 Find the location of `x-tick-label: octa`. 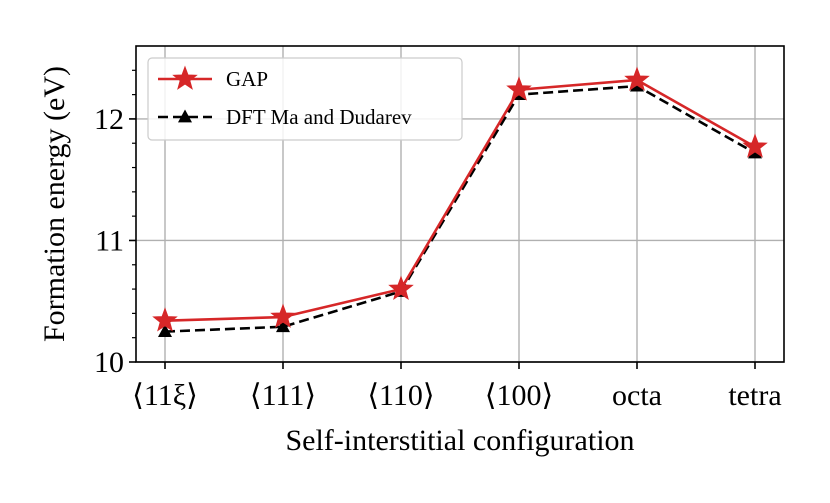

x-tick-label: octa is located at coordinates (637, 395).